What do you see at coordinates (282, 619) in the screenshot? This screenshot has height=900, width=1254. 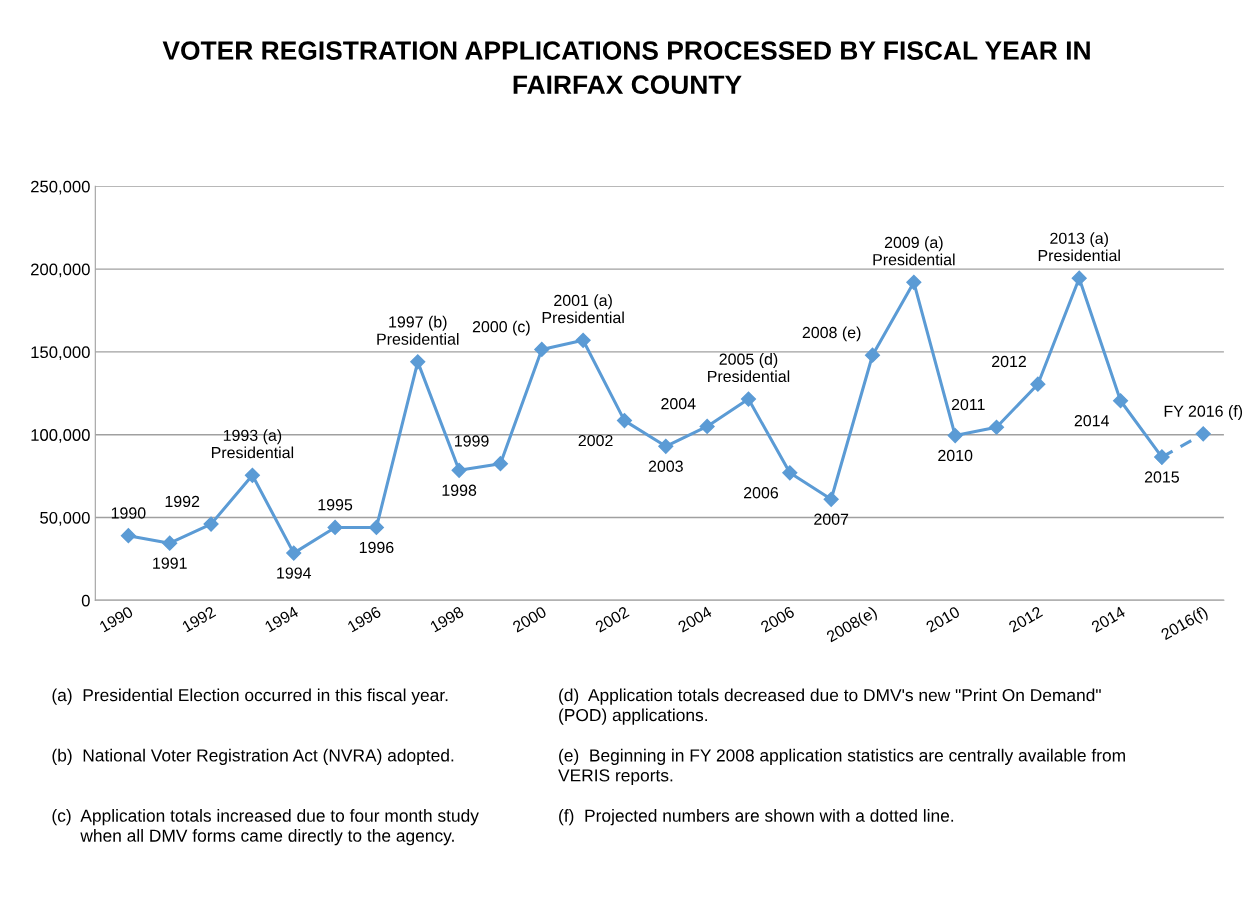 I see `x-tick-label: 1994` at bounding box center [282, 619].